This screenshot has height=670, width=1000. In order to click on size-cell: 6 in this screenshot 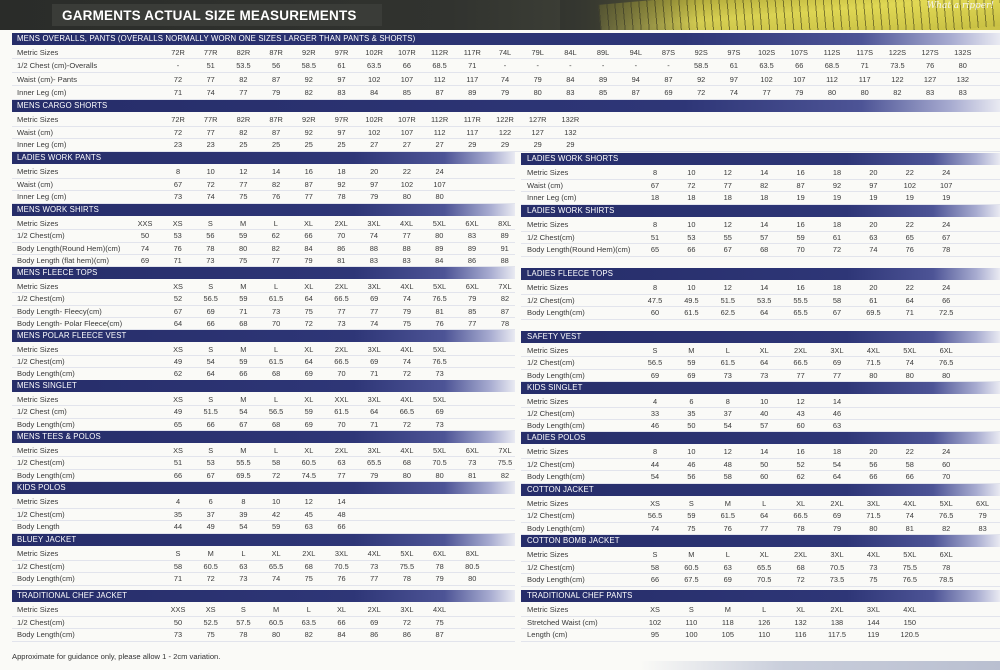, I will do `click(210, 501)`.